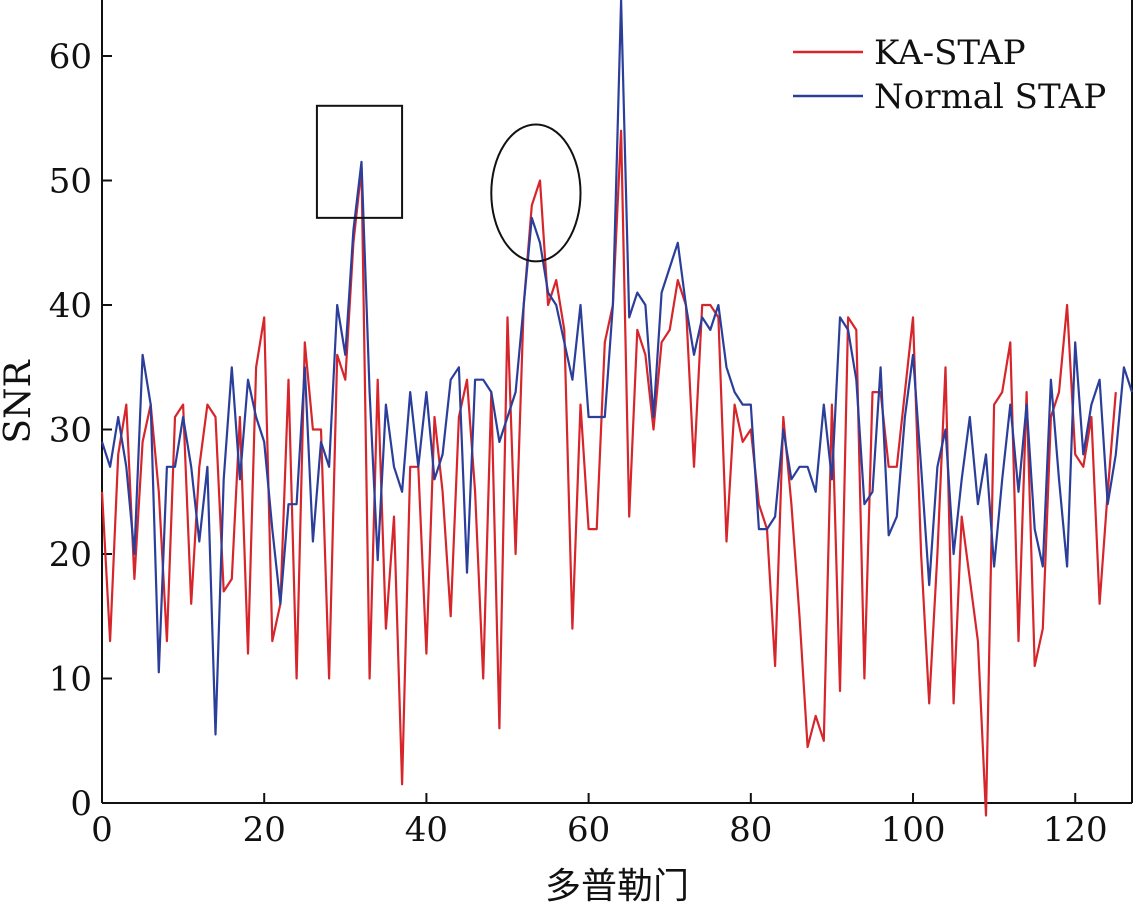  I want to click on y-tick-label-40: 40, so click(70, 306).